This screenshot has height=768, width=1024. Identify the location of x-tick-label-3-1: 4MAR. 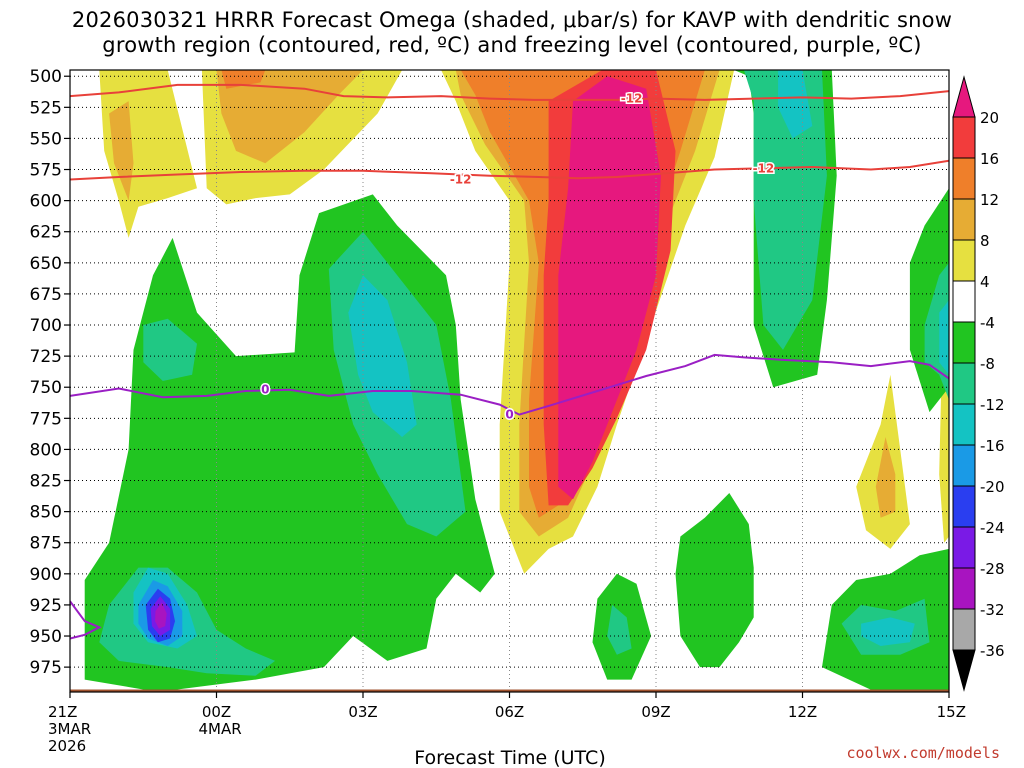
(220, 729).